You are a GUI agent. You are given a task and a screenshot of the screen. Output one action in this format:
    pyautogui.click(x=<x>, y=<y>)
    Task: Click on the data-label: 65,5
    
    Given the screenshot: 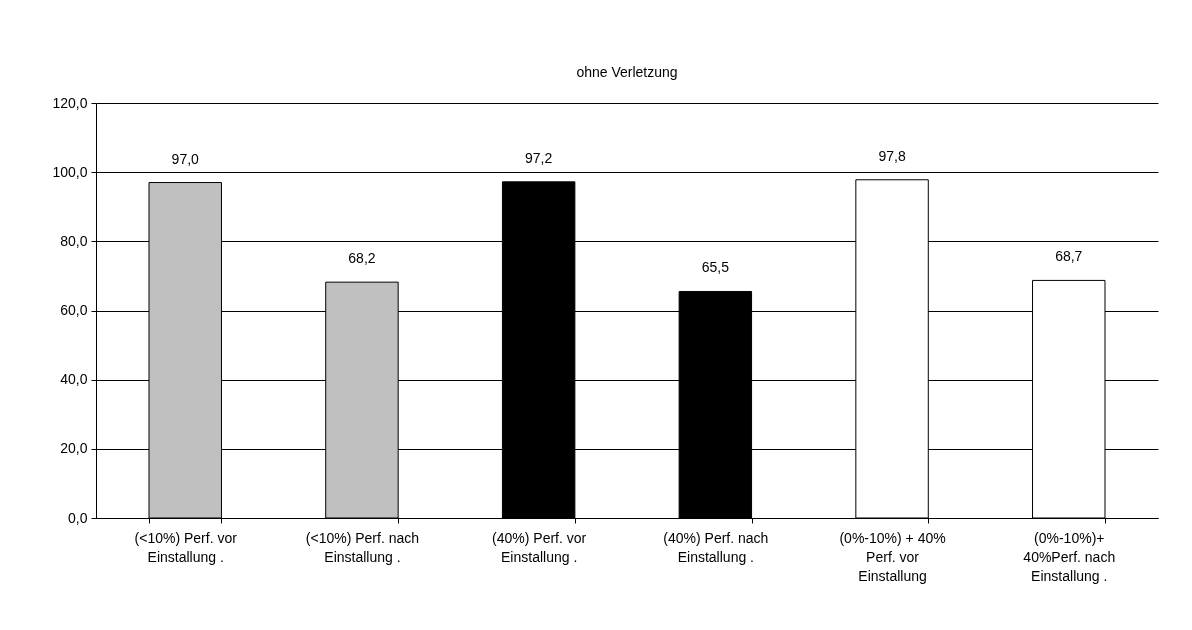 What is the action you would take?
    pyautogui.click(x=715, y=267)
    